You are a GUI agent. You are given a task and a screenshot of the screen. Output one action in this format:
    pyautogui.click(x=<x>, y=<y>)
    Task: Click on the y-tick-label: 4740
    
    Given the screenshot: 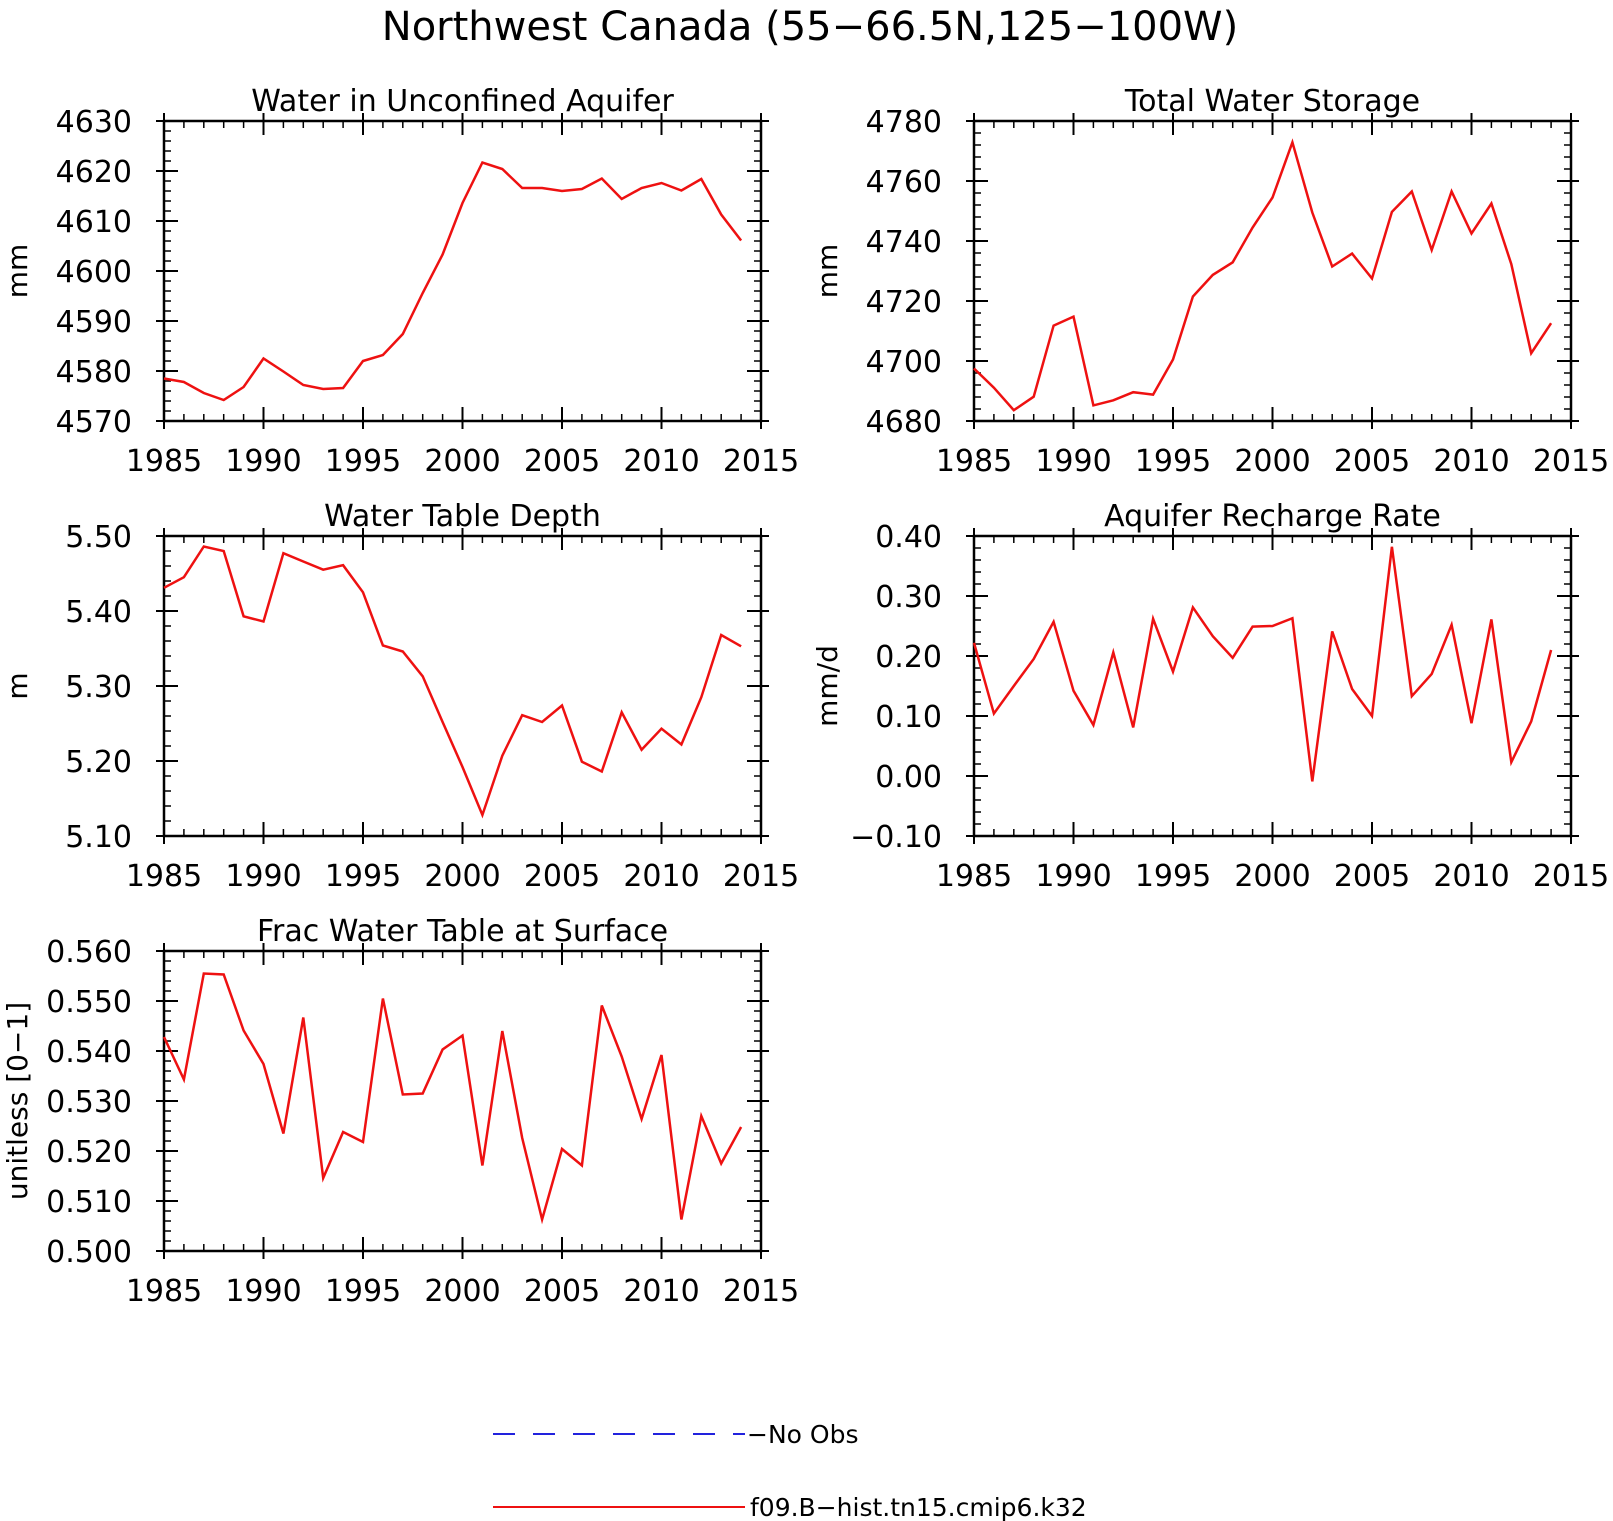 What is the action you would take?
    pyautogui.click(x=904, y=242)
    